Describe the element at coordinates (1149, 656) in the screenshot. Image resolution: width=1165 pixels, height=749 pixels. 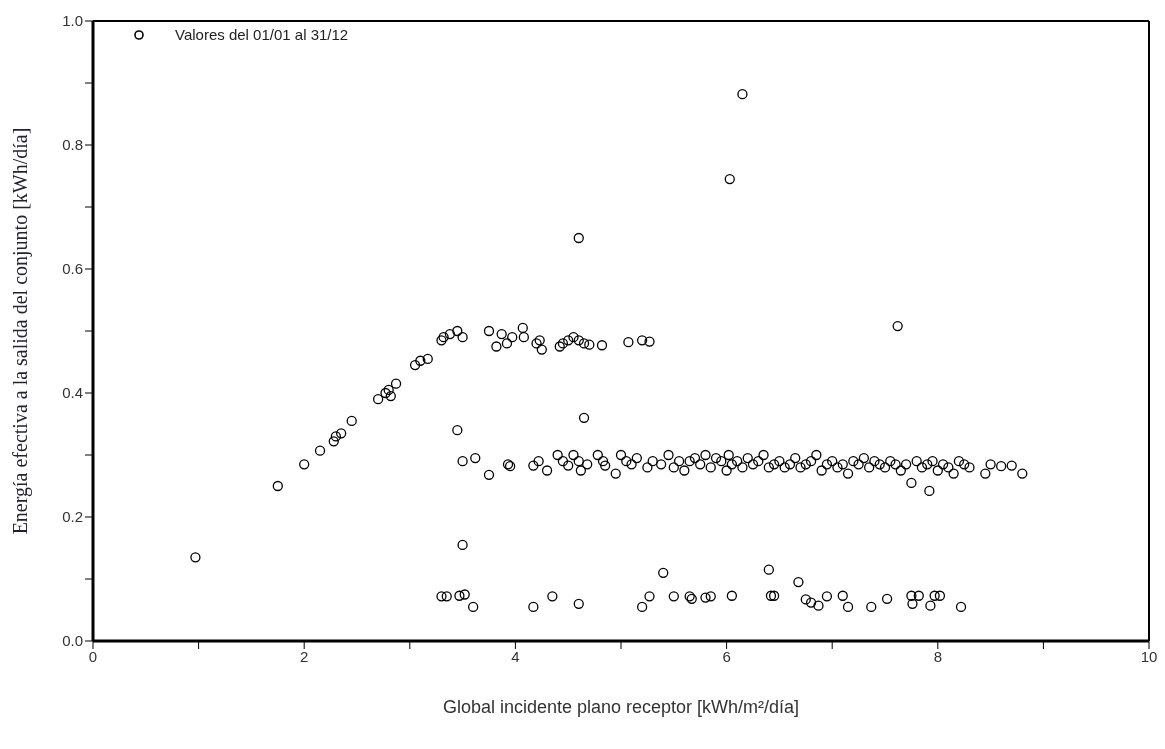
I see `x-tick-label: 10` at that location.